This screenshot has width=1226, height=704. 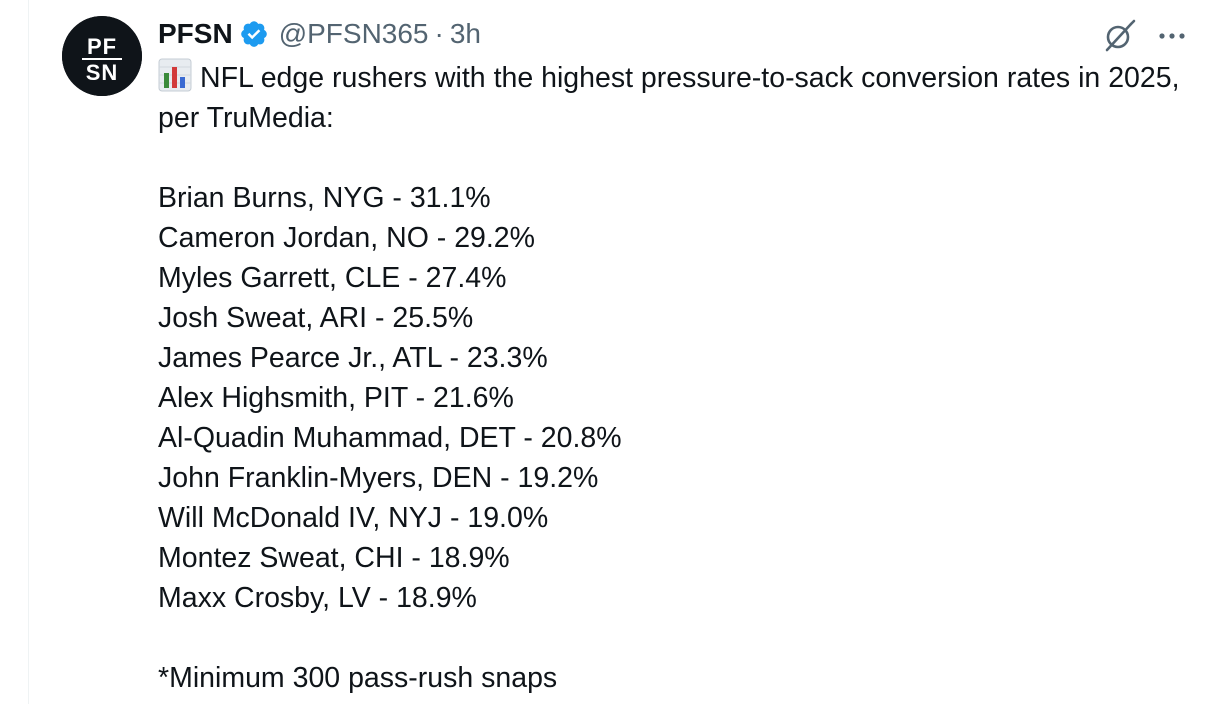 What do you see at coordinates (465, 33) in the screenshot?
I see `timestamp: 3h` at bounding box center [465, 33].